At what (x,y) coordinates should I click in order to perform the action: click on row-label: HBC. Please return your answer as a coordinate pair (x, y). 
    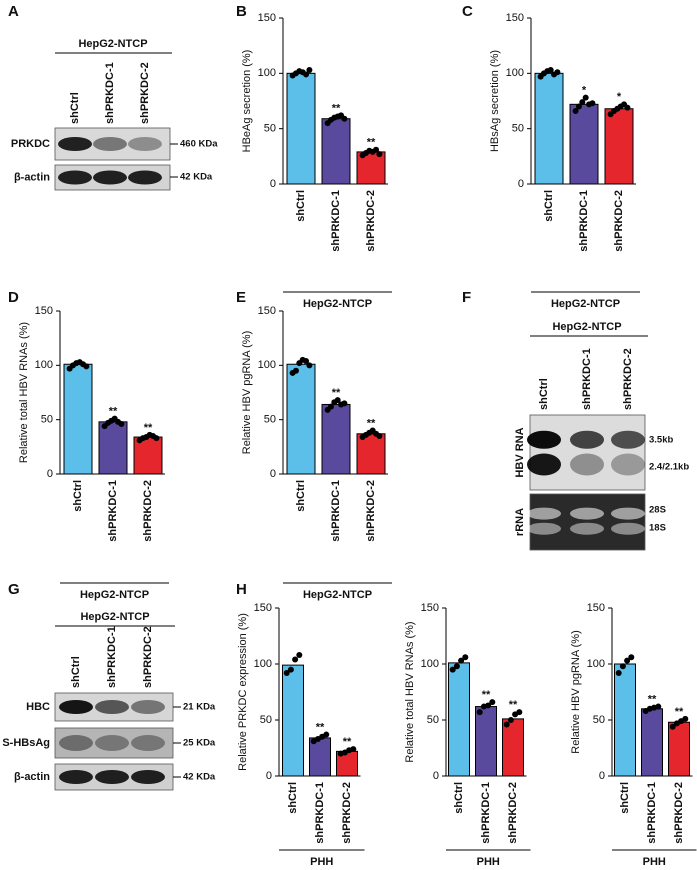
    Looking at the image, I should click on (38, 707).